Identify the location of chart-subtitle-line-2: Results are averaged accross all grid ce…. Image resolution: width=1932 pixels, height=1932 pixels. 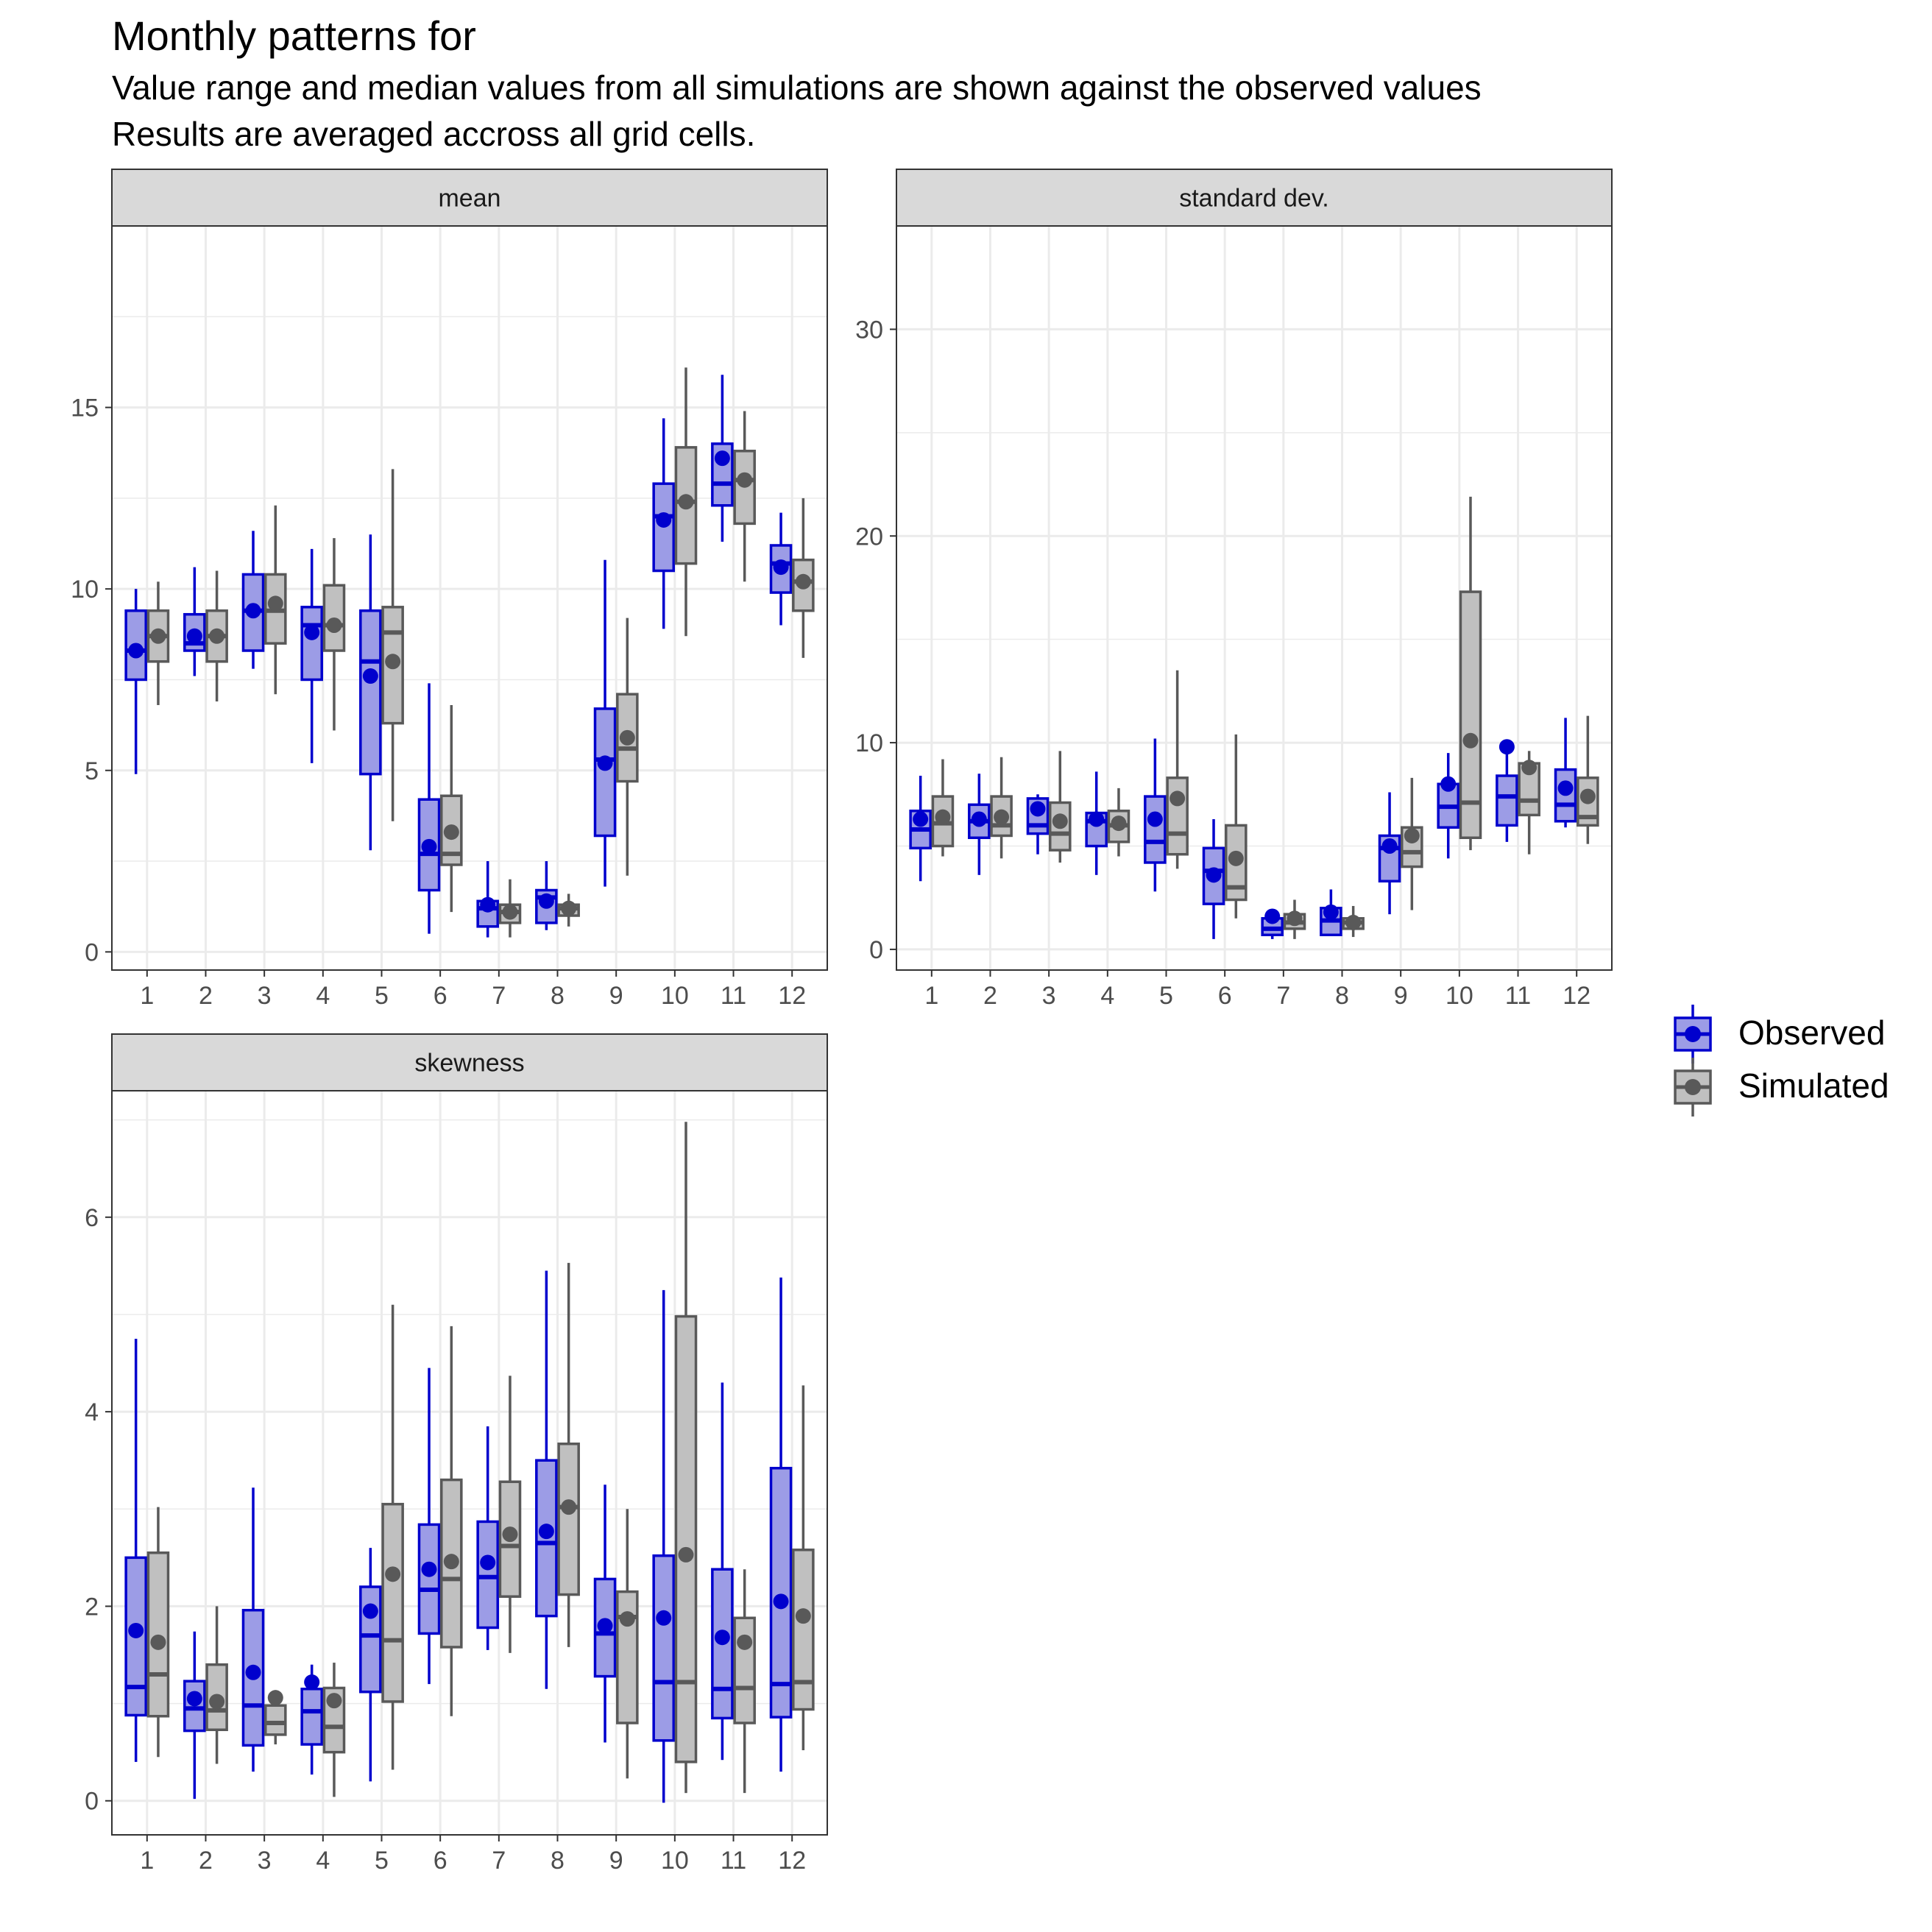
(434, 134).